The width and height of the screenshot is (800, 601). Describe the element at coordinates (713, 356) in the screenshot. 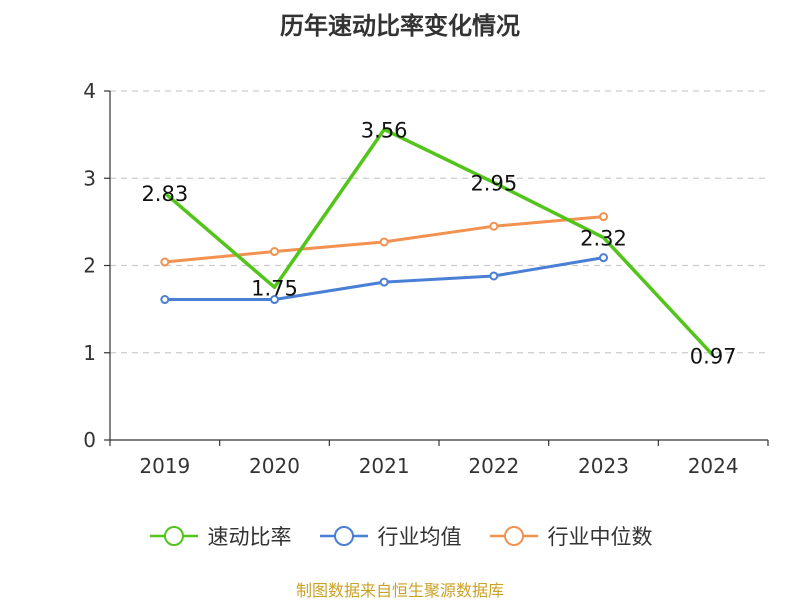

I see `data-label: 0.97` at that location.